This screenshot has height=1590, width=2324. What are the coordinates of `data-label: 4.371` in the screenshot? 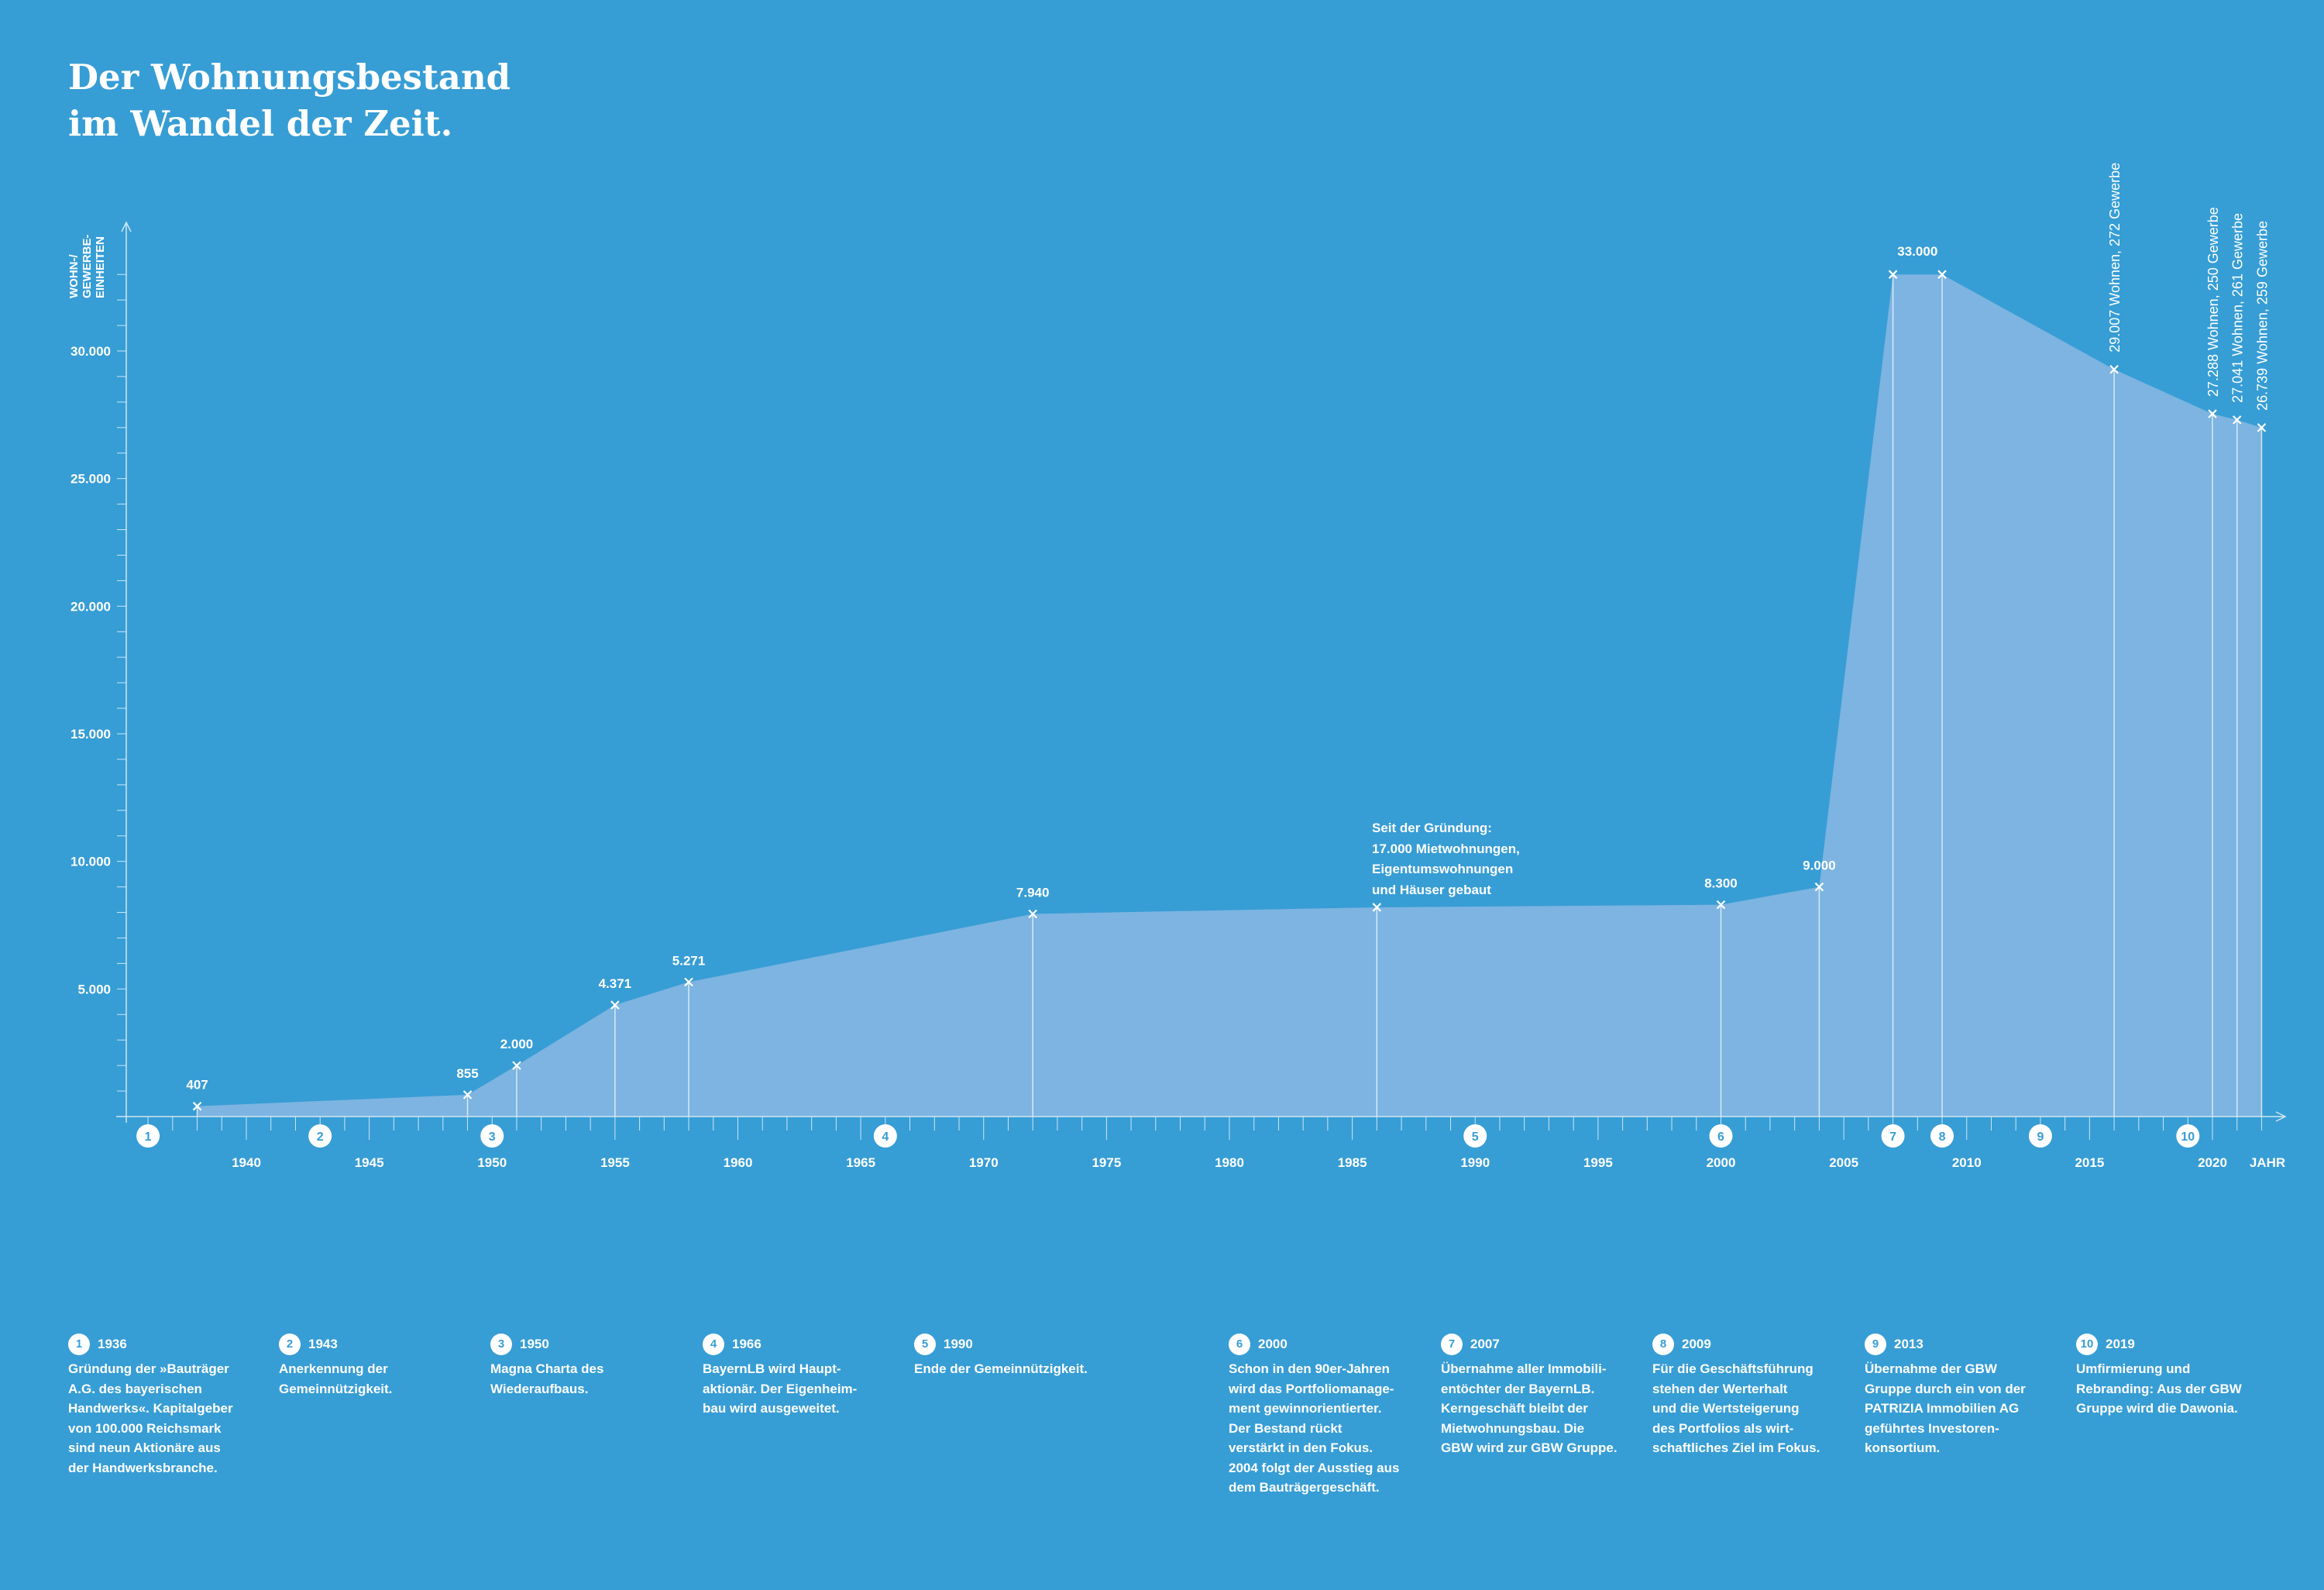 It's located at (615, 983).